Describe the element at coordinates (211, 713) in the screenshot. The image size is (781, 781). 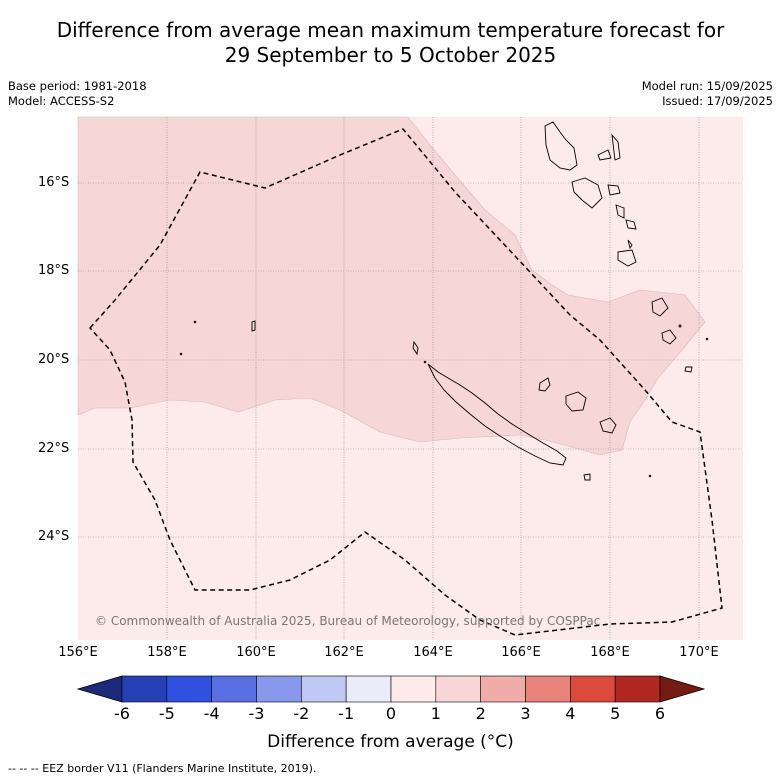
I see `colorbar-tick-label: -4` at that location.